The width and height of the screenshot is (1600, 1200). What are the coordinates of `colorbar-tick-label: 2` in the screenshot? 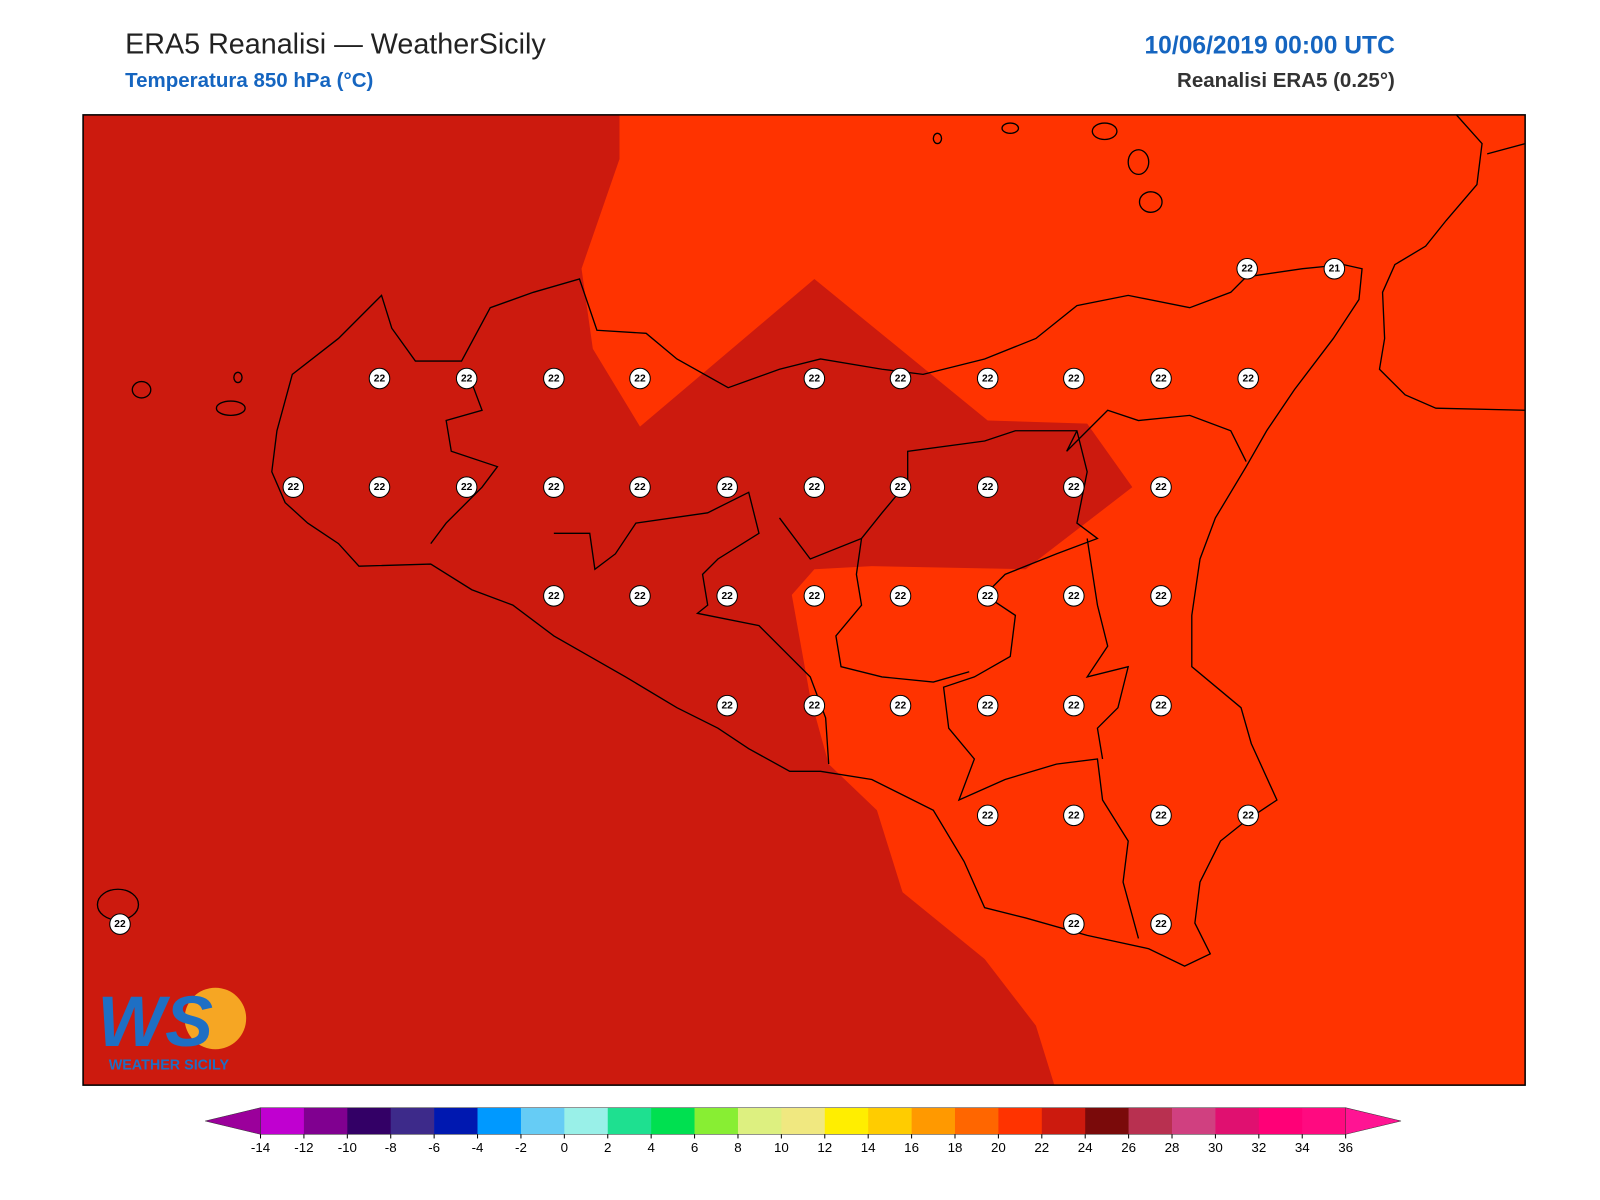 It's located at (607, 1147).